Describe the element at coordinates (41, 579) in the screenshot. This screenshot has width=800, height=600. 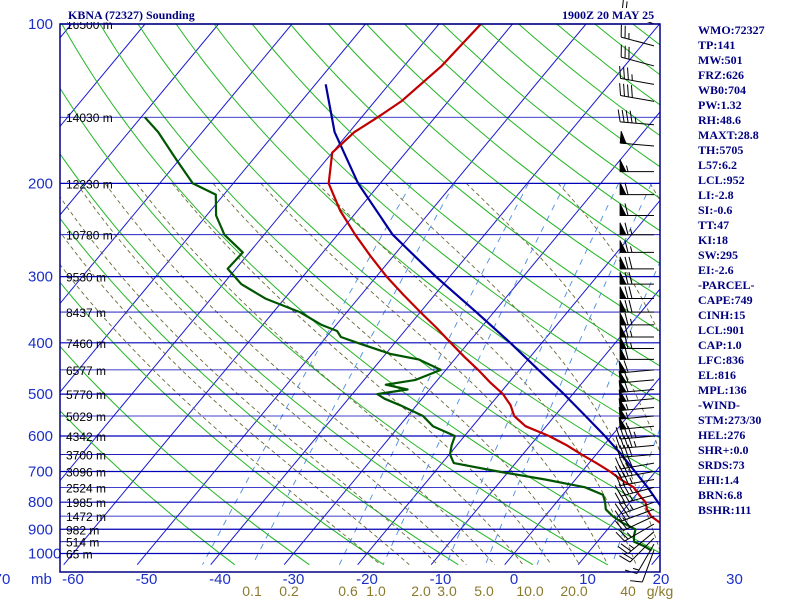
I see `pressure-unit-label: mb` at that location.